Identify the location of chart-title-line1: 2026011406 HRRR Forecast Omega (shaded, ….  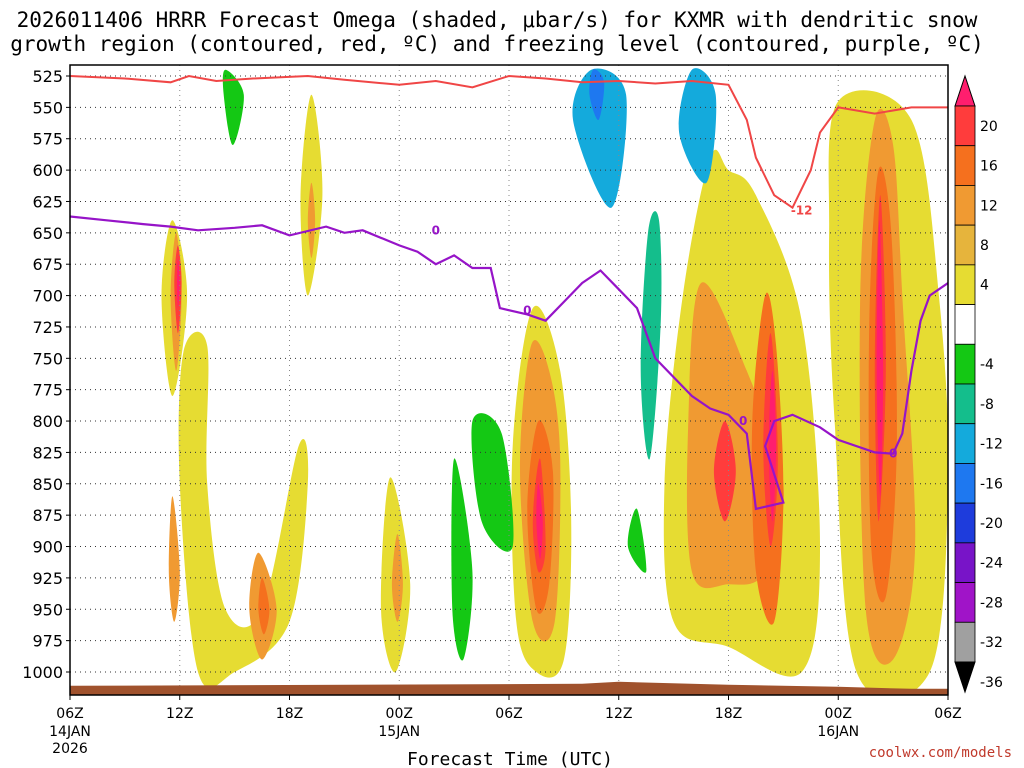
(497, 20).